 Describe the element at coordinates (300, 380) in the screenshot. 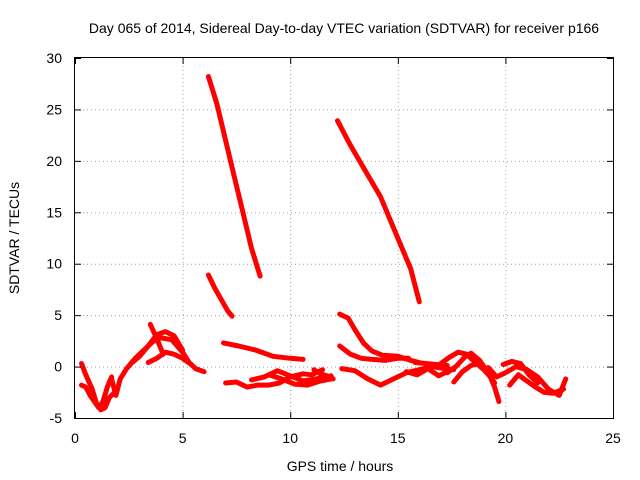

I see `series-arc-b6` at that location.